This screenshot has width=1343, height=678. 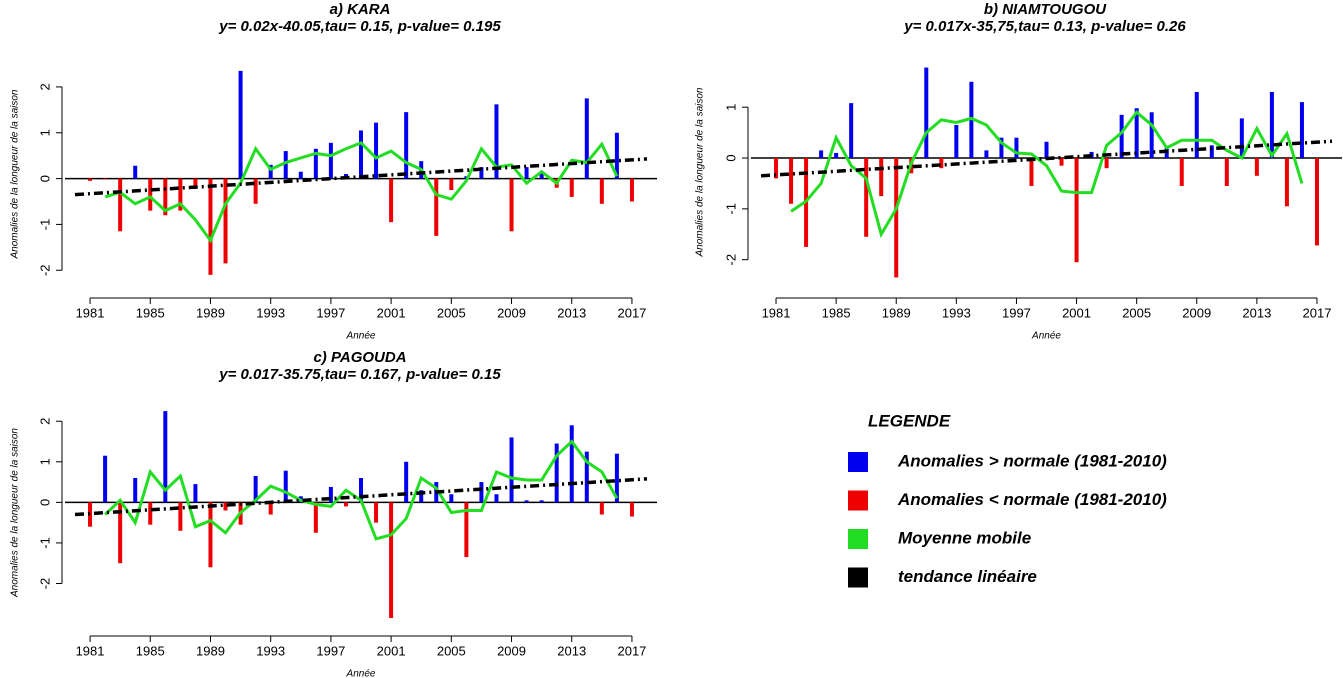 What do you see at coordinates (361, 673) in the screenshot?
I see `x-axis-title: Année` at bounding box center [361, 673].